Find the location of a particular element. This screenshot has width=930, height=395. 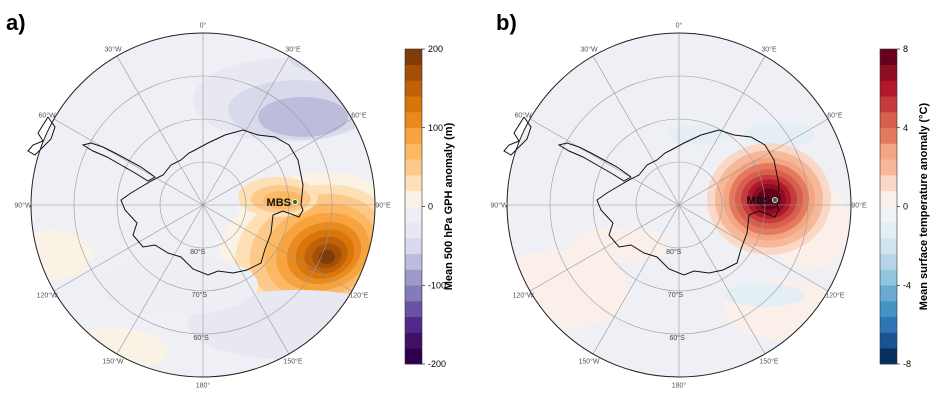

longitude-label: 30°E is located at coordinates (769, 50).